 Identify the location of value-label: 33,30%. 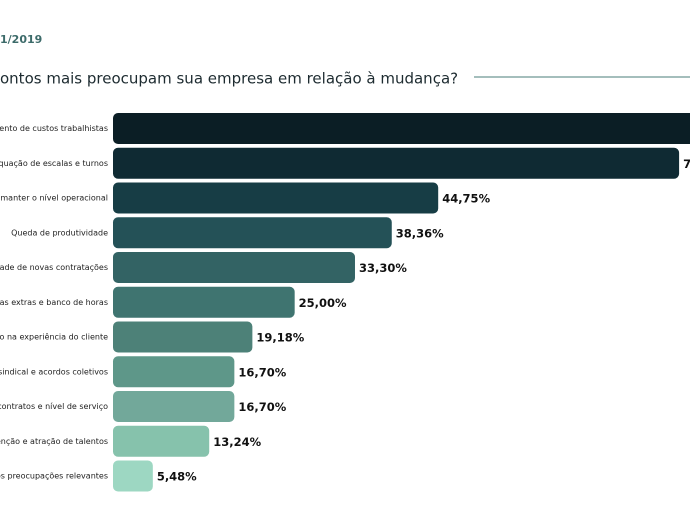
(383, 268).